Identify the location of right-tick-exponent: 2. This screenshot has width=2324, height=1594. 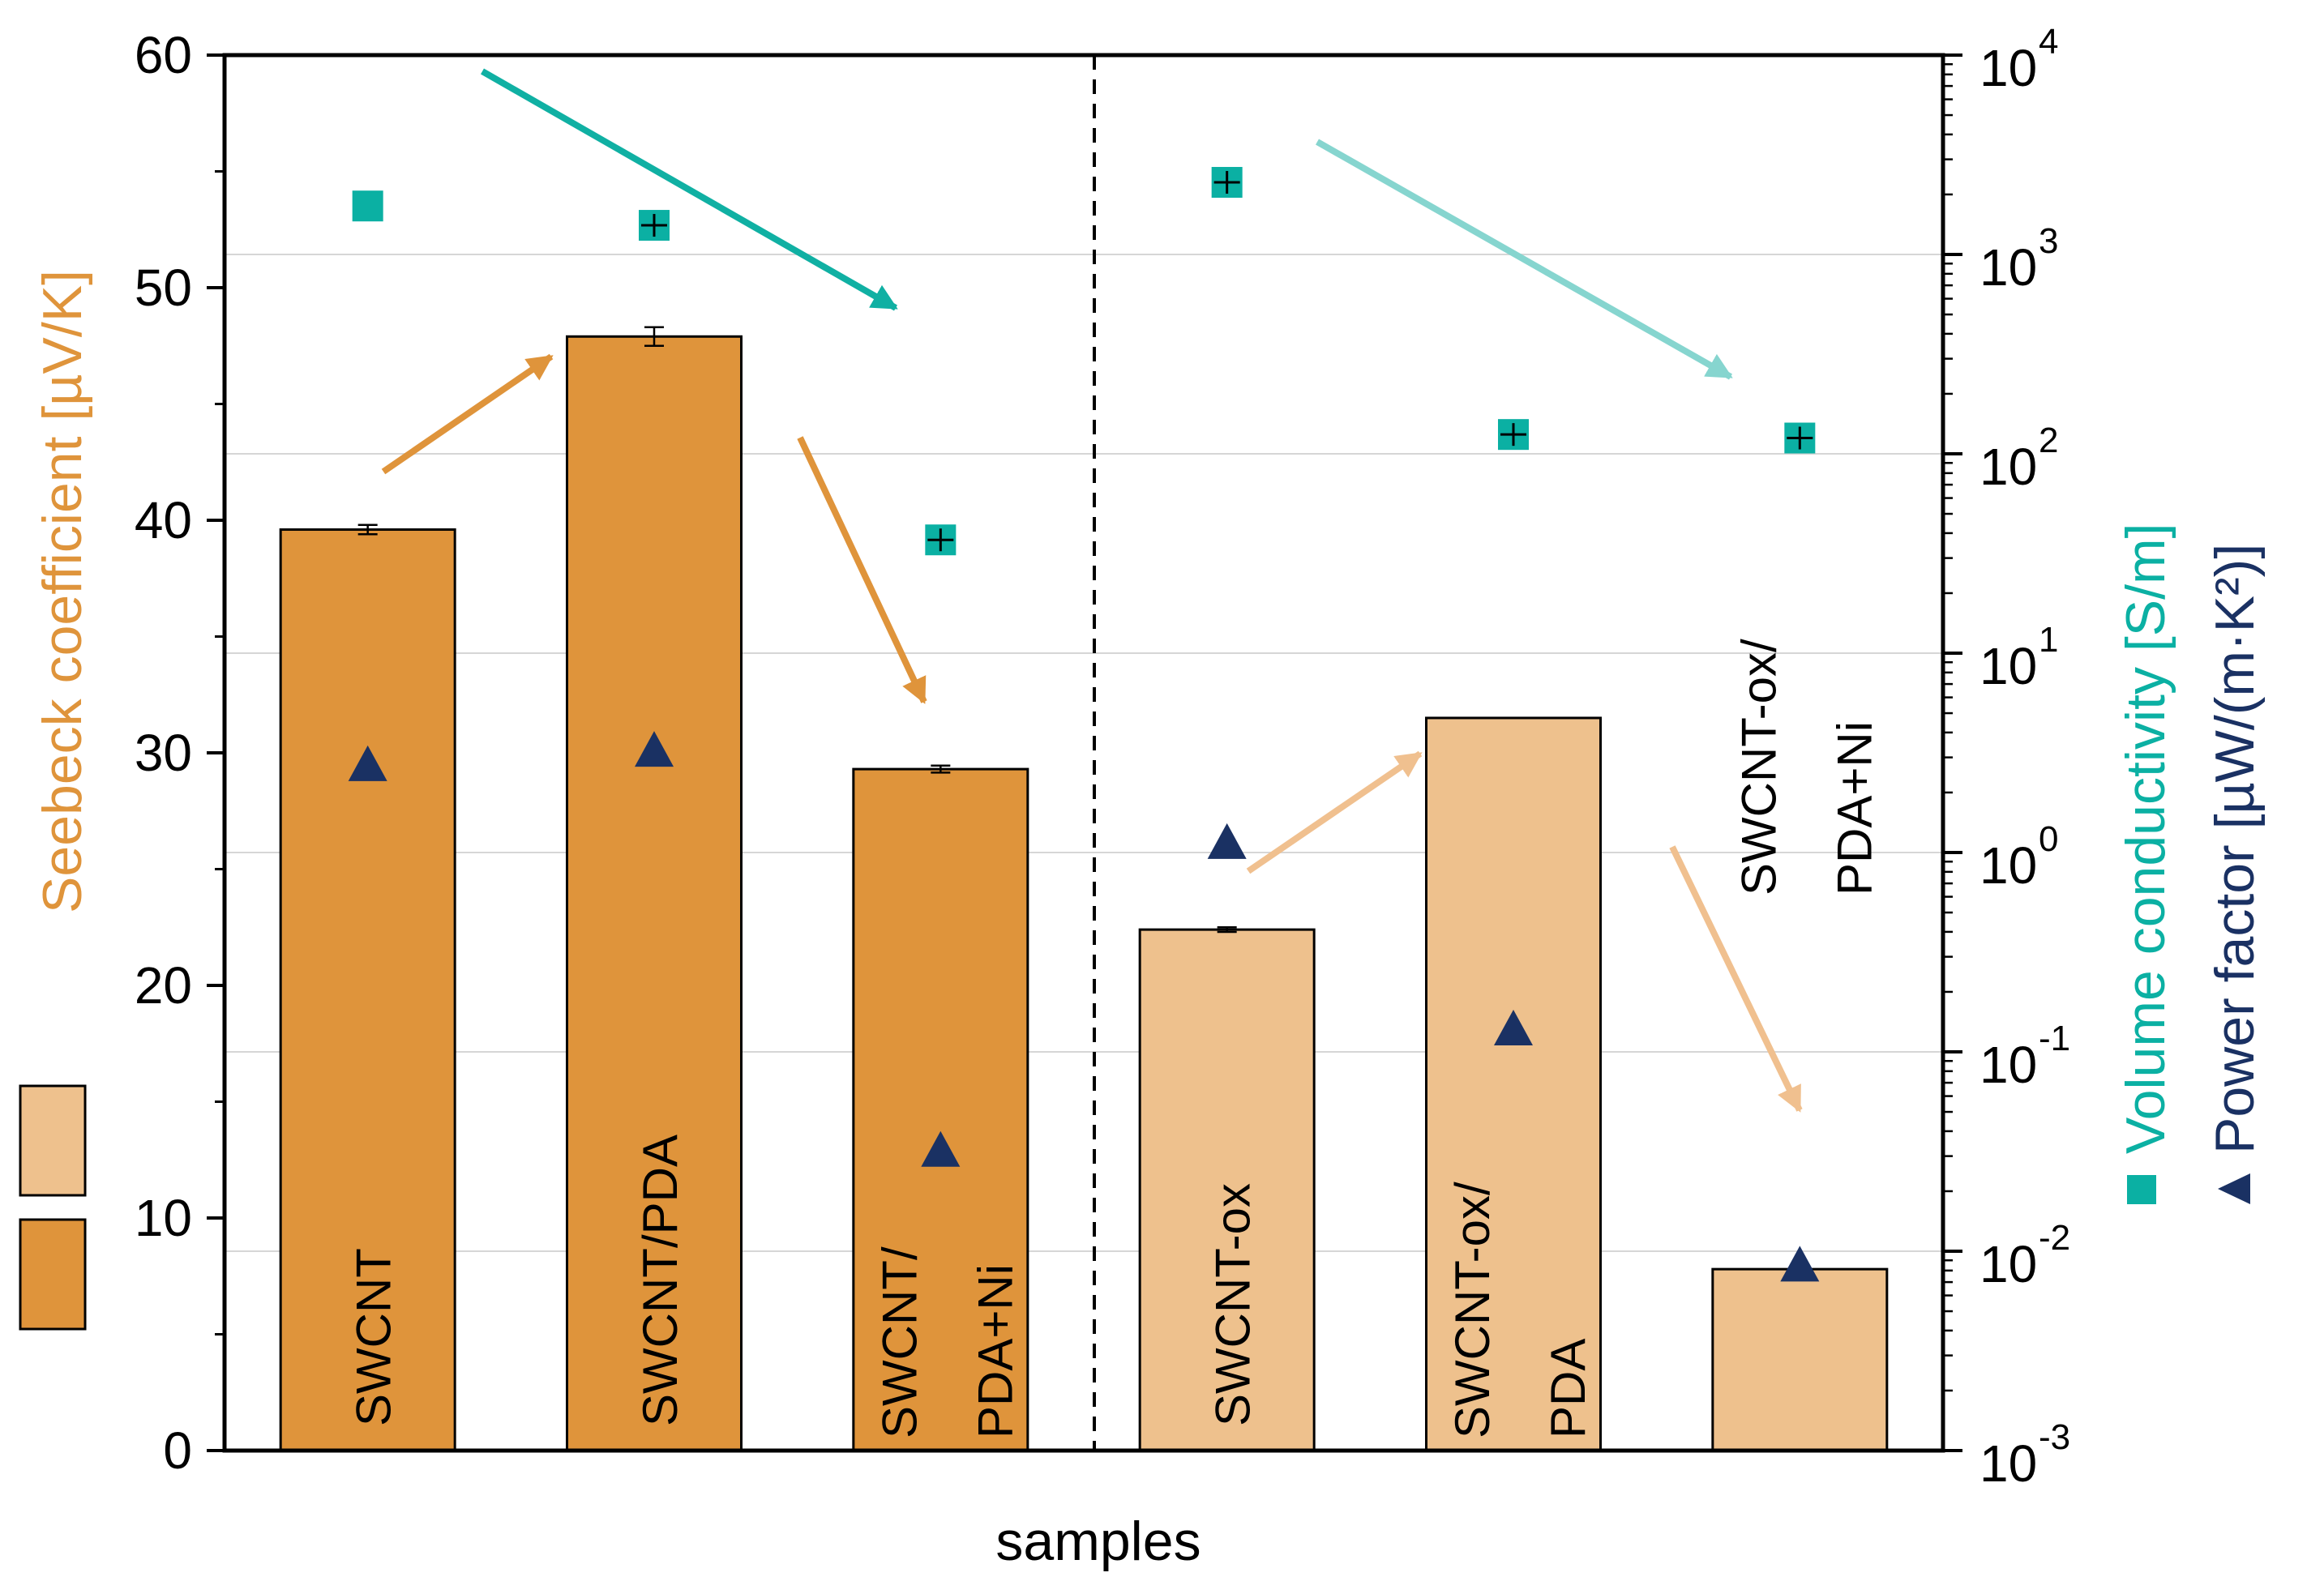
(2048, 440).